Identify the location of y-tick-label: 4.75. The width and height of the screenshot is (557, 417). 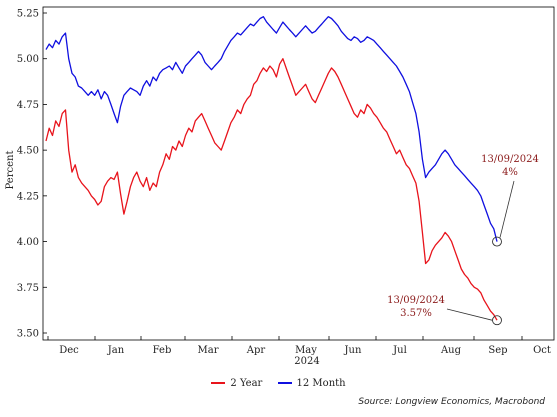
(28, 105).